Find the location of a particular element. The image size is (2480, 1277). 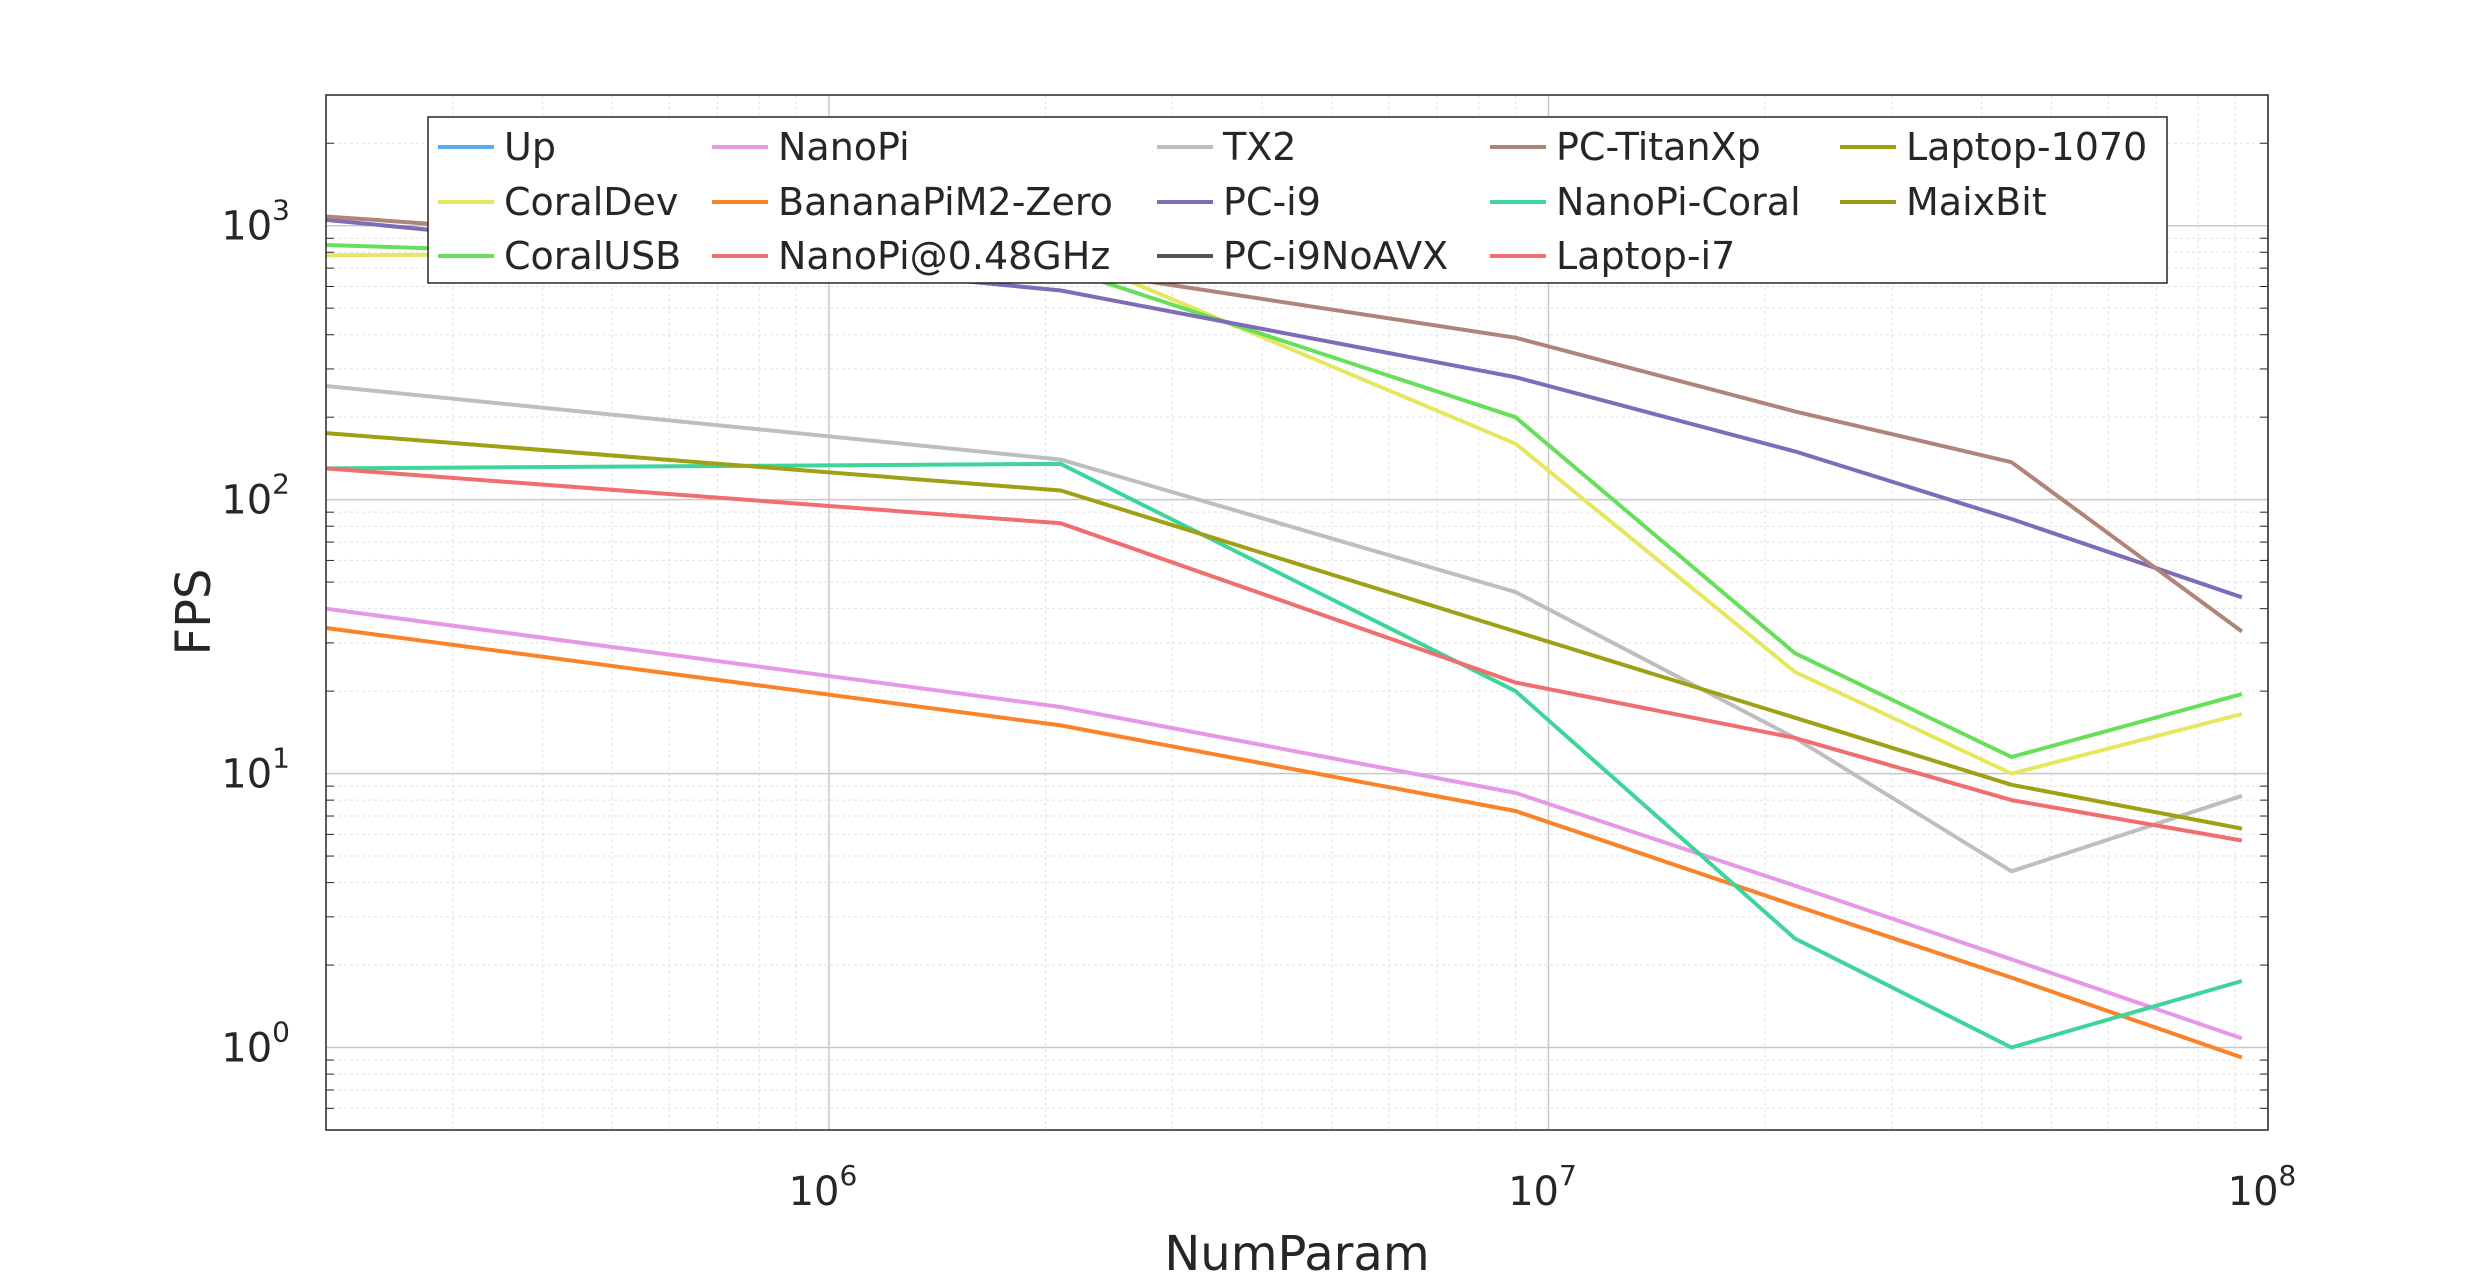

y-tick-labels: 10⁰ 10¹ 10² 10³ is located at coordinates (255, 633).